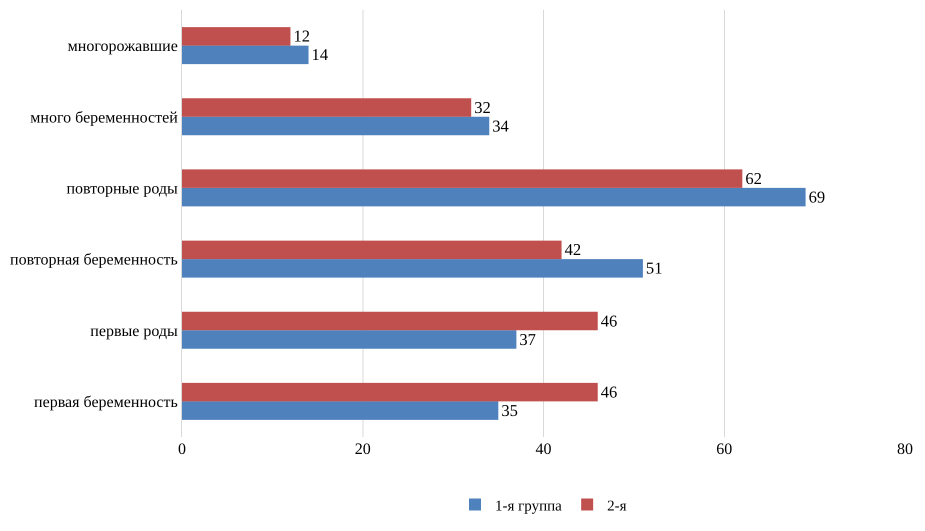 The image size is (925, 531). What do you see at coordinates (182, 449) in the screenshot?
I see `x-tick-label: 0` at bounding box center [182, 449].